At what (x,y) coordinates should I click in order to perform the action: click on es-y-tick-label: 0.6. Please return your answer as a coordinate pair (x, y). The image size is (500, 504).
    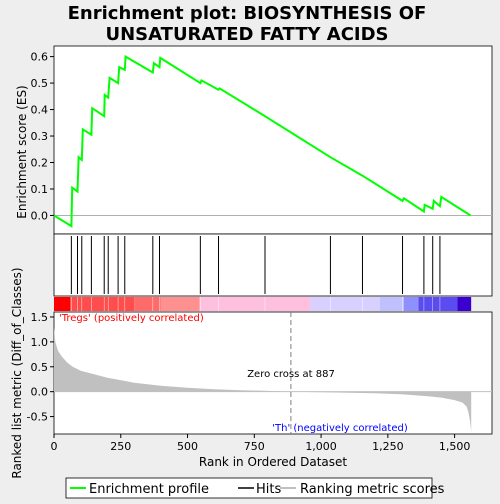
    Looking at the image, I should click on (40, 57).